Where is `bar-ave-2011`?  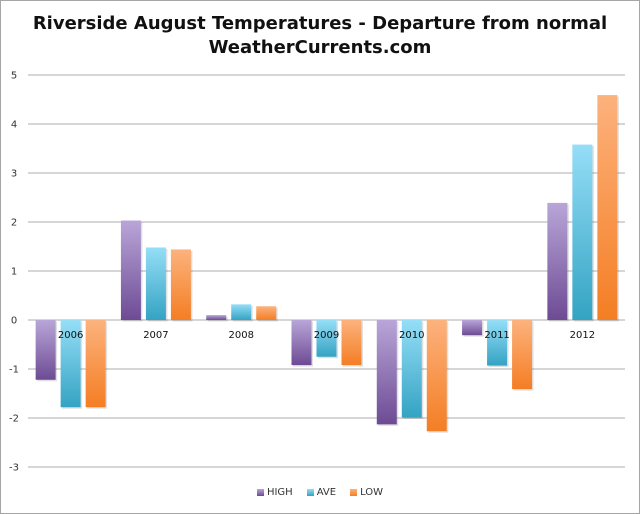 bar-ave-2011 is located at coordinates (497, 343).